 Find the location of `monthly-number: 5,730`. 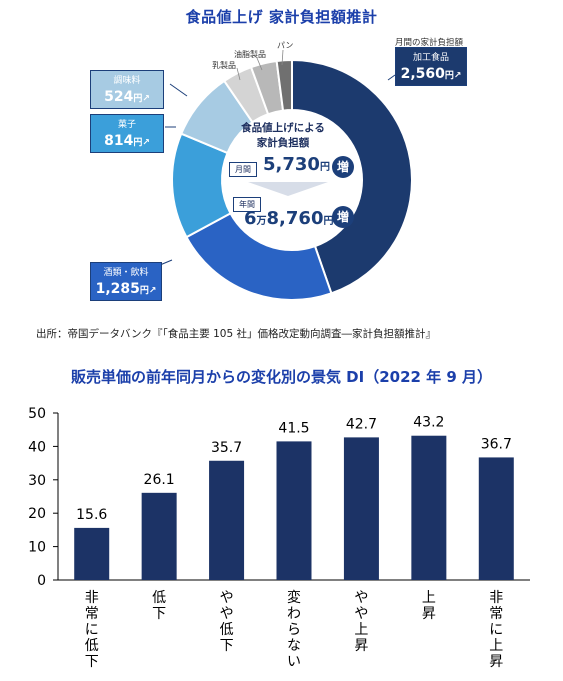

monthly-number: 5,730 is located at coordinates (291, 164).